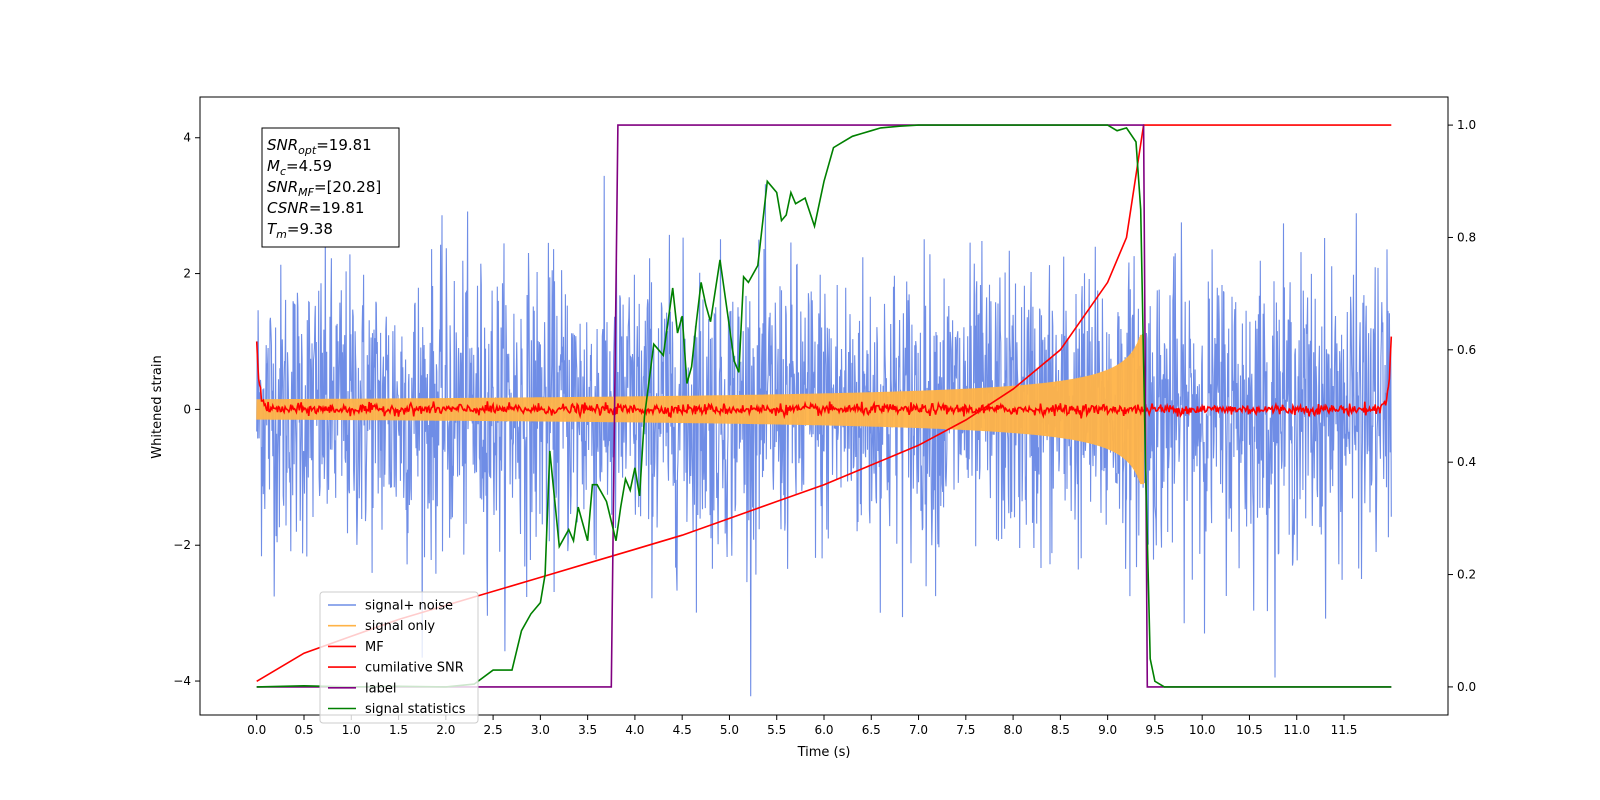 The width and height of the screenshot is (1600, 800). Describe the element at coordinates (1249, 730) in the screenshot. I see `x-tick-label: 10.5` at that location.